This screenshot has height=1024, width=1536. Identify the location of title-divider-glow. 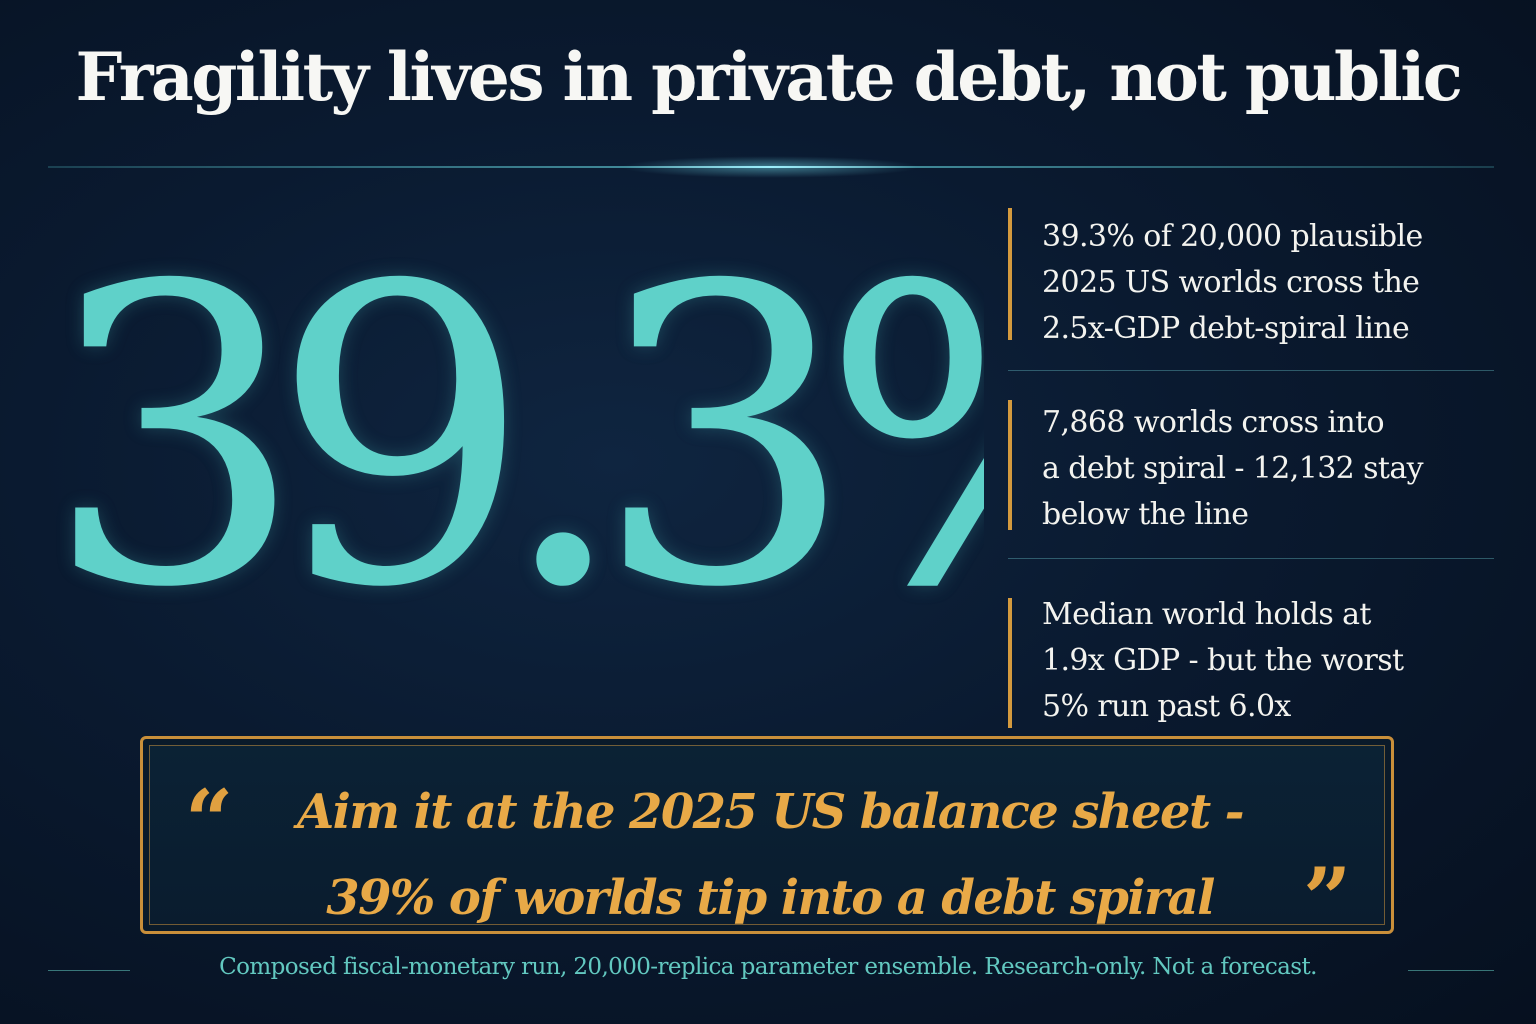
(770, 167).